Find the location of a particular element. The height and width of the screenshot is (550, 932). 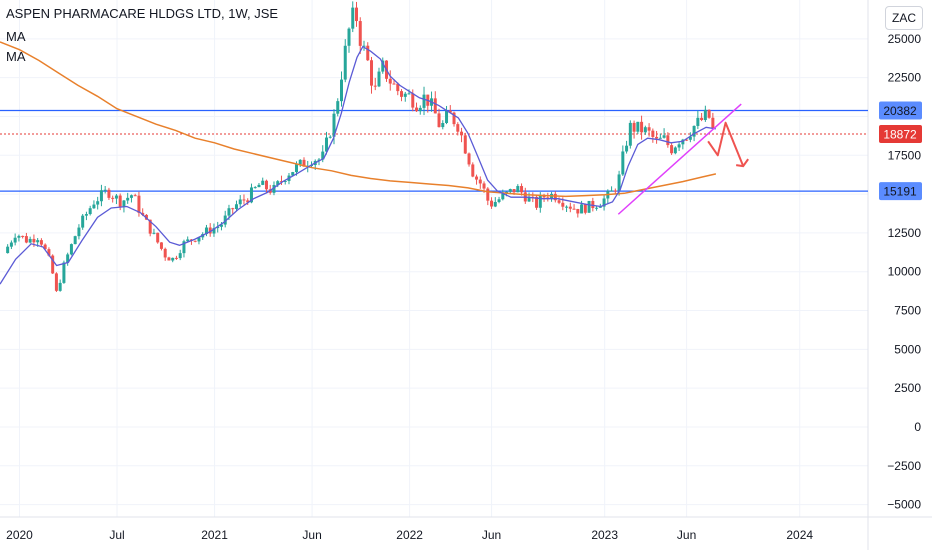

time-axis: 2020 Jul 2021 Jun 2022 Jun 2023 Jun 2024 is located at coordinates (409, 535).